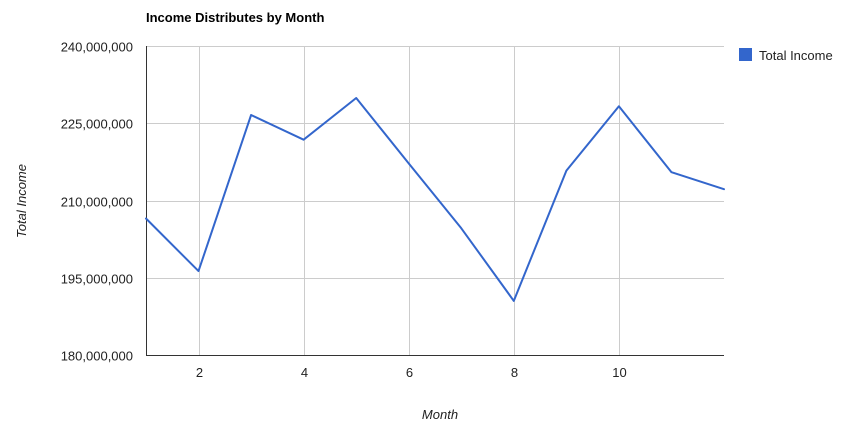 The image size is (863, 433). What do you see at coordinates (745, 54) in the screenshot?
I see `legend-swatch` at bounding box center [745, 54].